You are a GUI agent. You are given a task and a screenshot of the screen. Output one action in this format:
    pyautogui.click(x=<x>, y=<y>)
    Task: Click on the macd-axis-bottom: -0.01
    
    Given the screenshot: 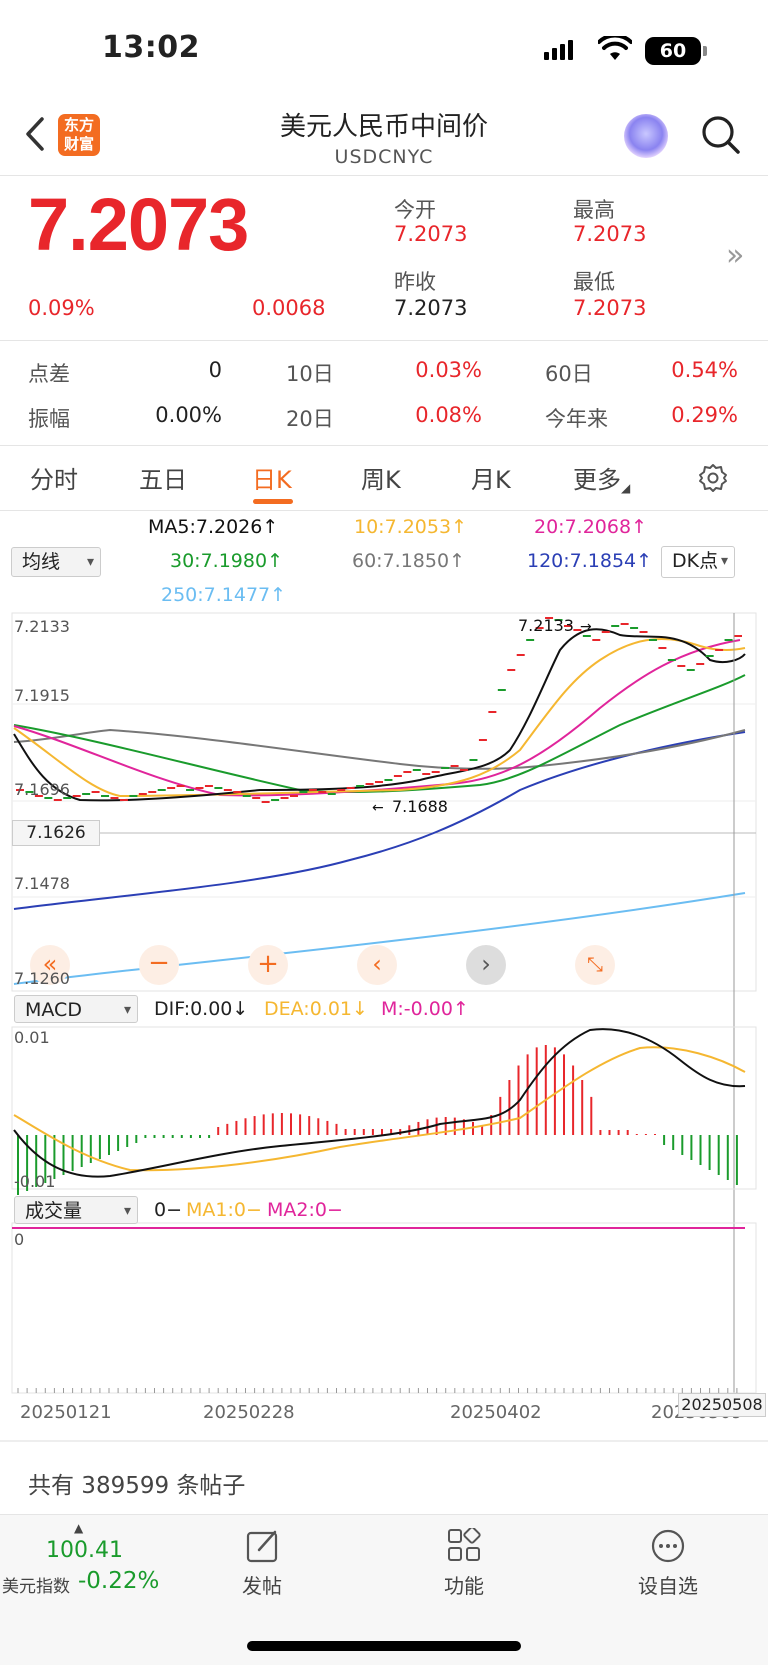 What is the action you would take?
    pyautogui.click(x=35, y=1181)
    